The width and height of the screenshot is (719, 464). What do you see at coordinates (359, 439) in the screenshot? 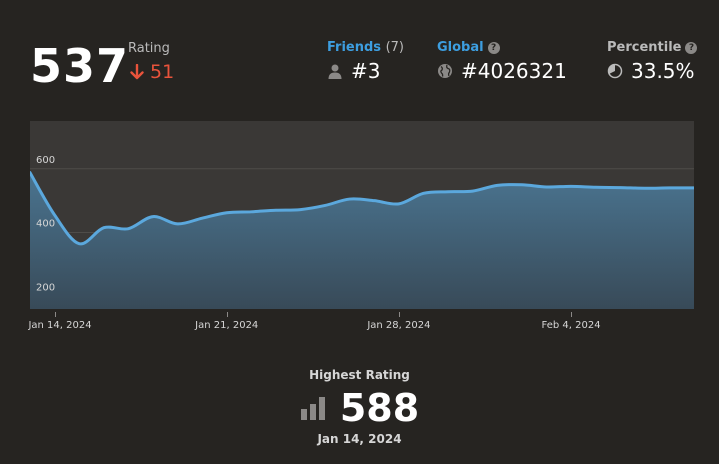
I see `highest-rating-date: Jan 14, 2024` at bounding box center [359, 439].